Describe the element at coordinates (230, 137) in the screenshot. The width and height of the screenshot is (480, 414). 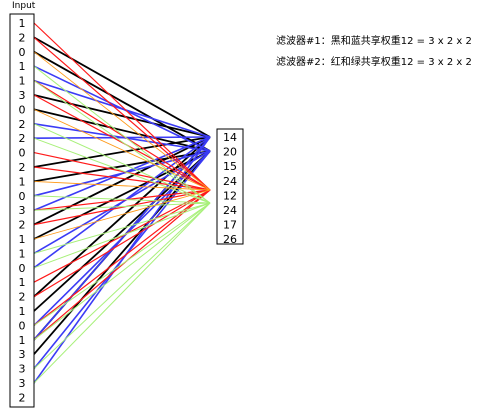
I see `output-value: 14` at that location.